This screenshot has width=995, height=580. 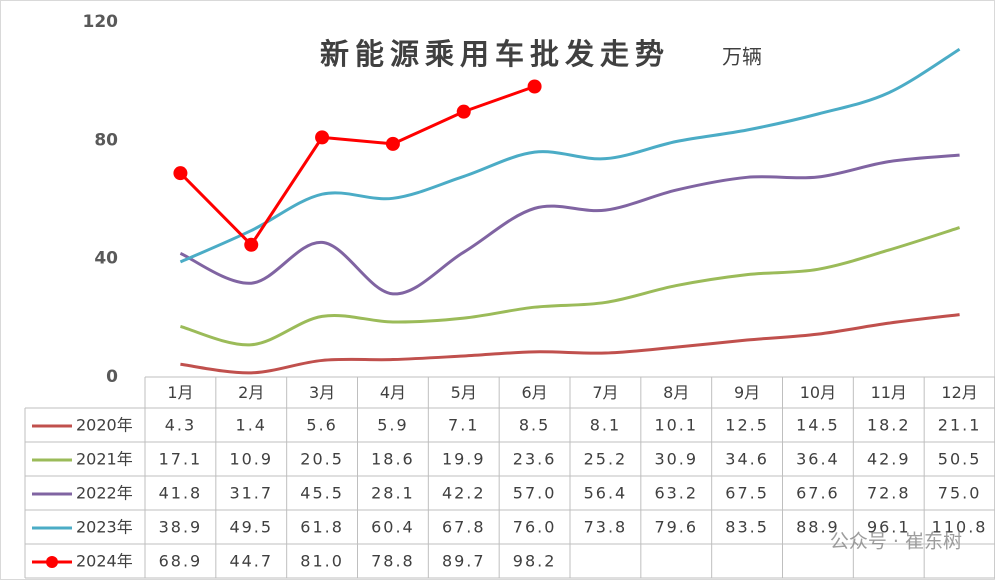 What do you see at coordinates (889, 459) in the screenshot?
I see `table-value: 42.9` at bounding box center [889, 459].